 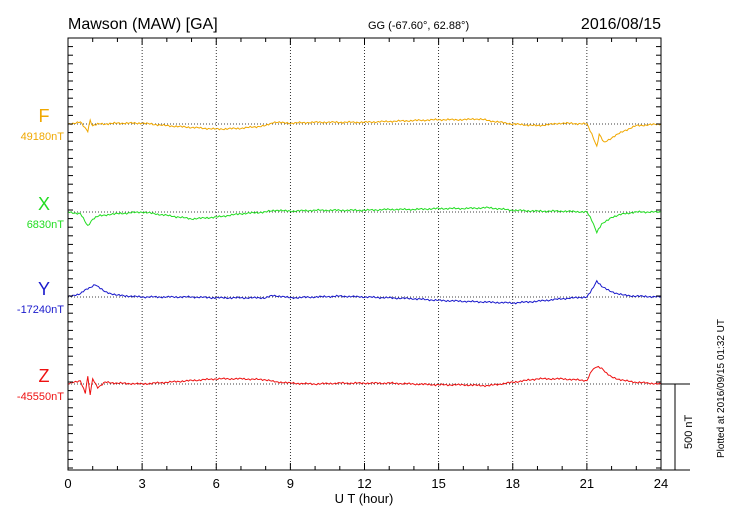 What do you see at coordinates (46, 225) in the screenshot?
I see `series-baseline-x: 6830nT` at bounding box center [46, 225].